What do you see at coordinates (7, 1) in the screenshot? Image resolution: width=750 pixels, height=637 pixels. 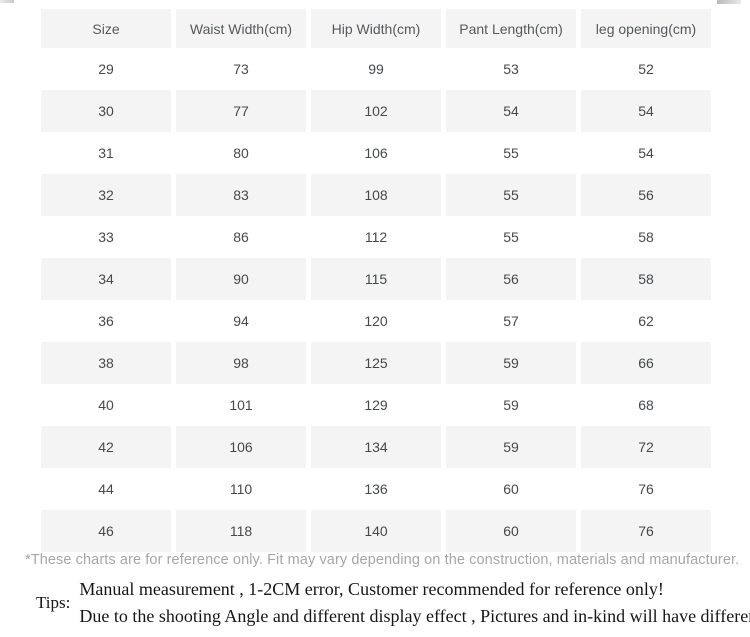 I see `screenshot-artifact-top-left` at bounding box center [7, 1].